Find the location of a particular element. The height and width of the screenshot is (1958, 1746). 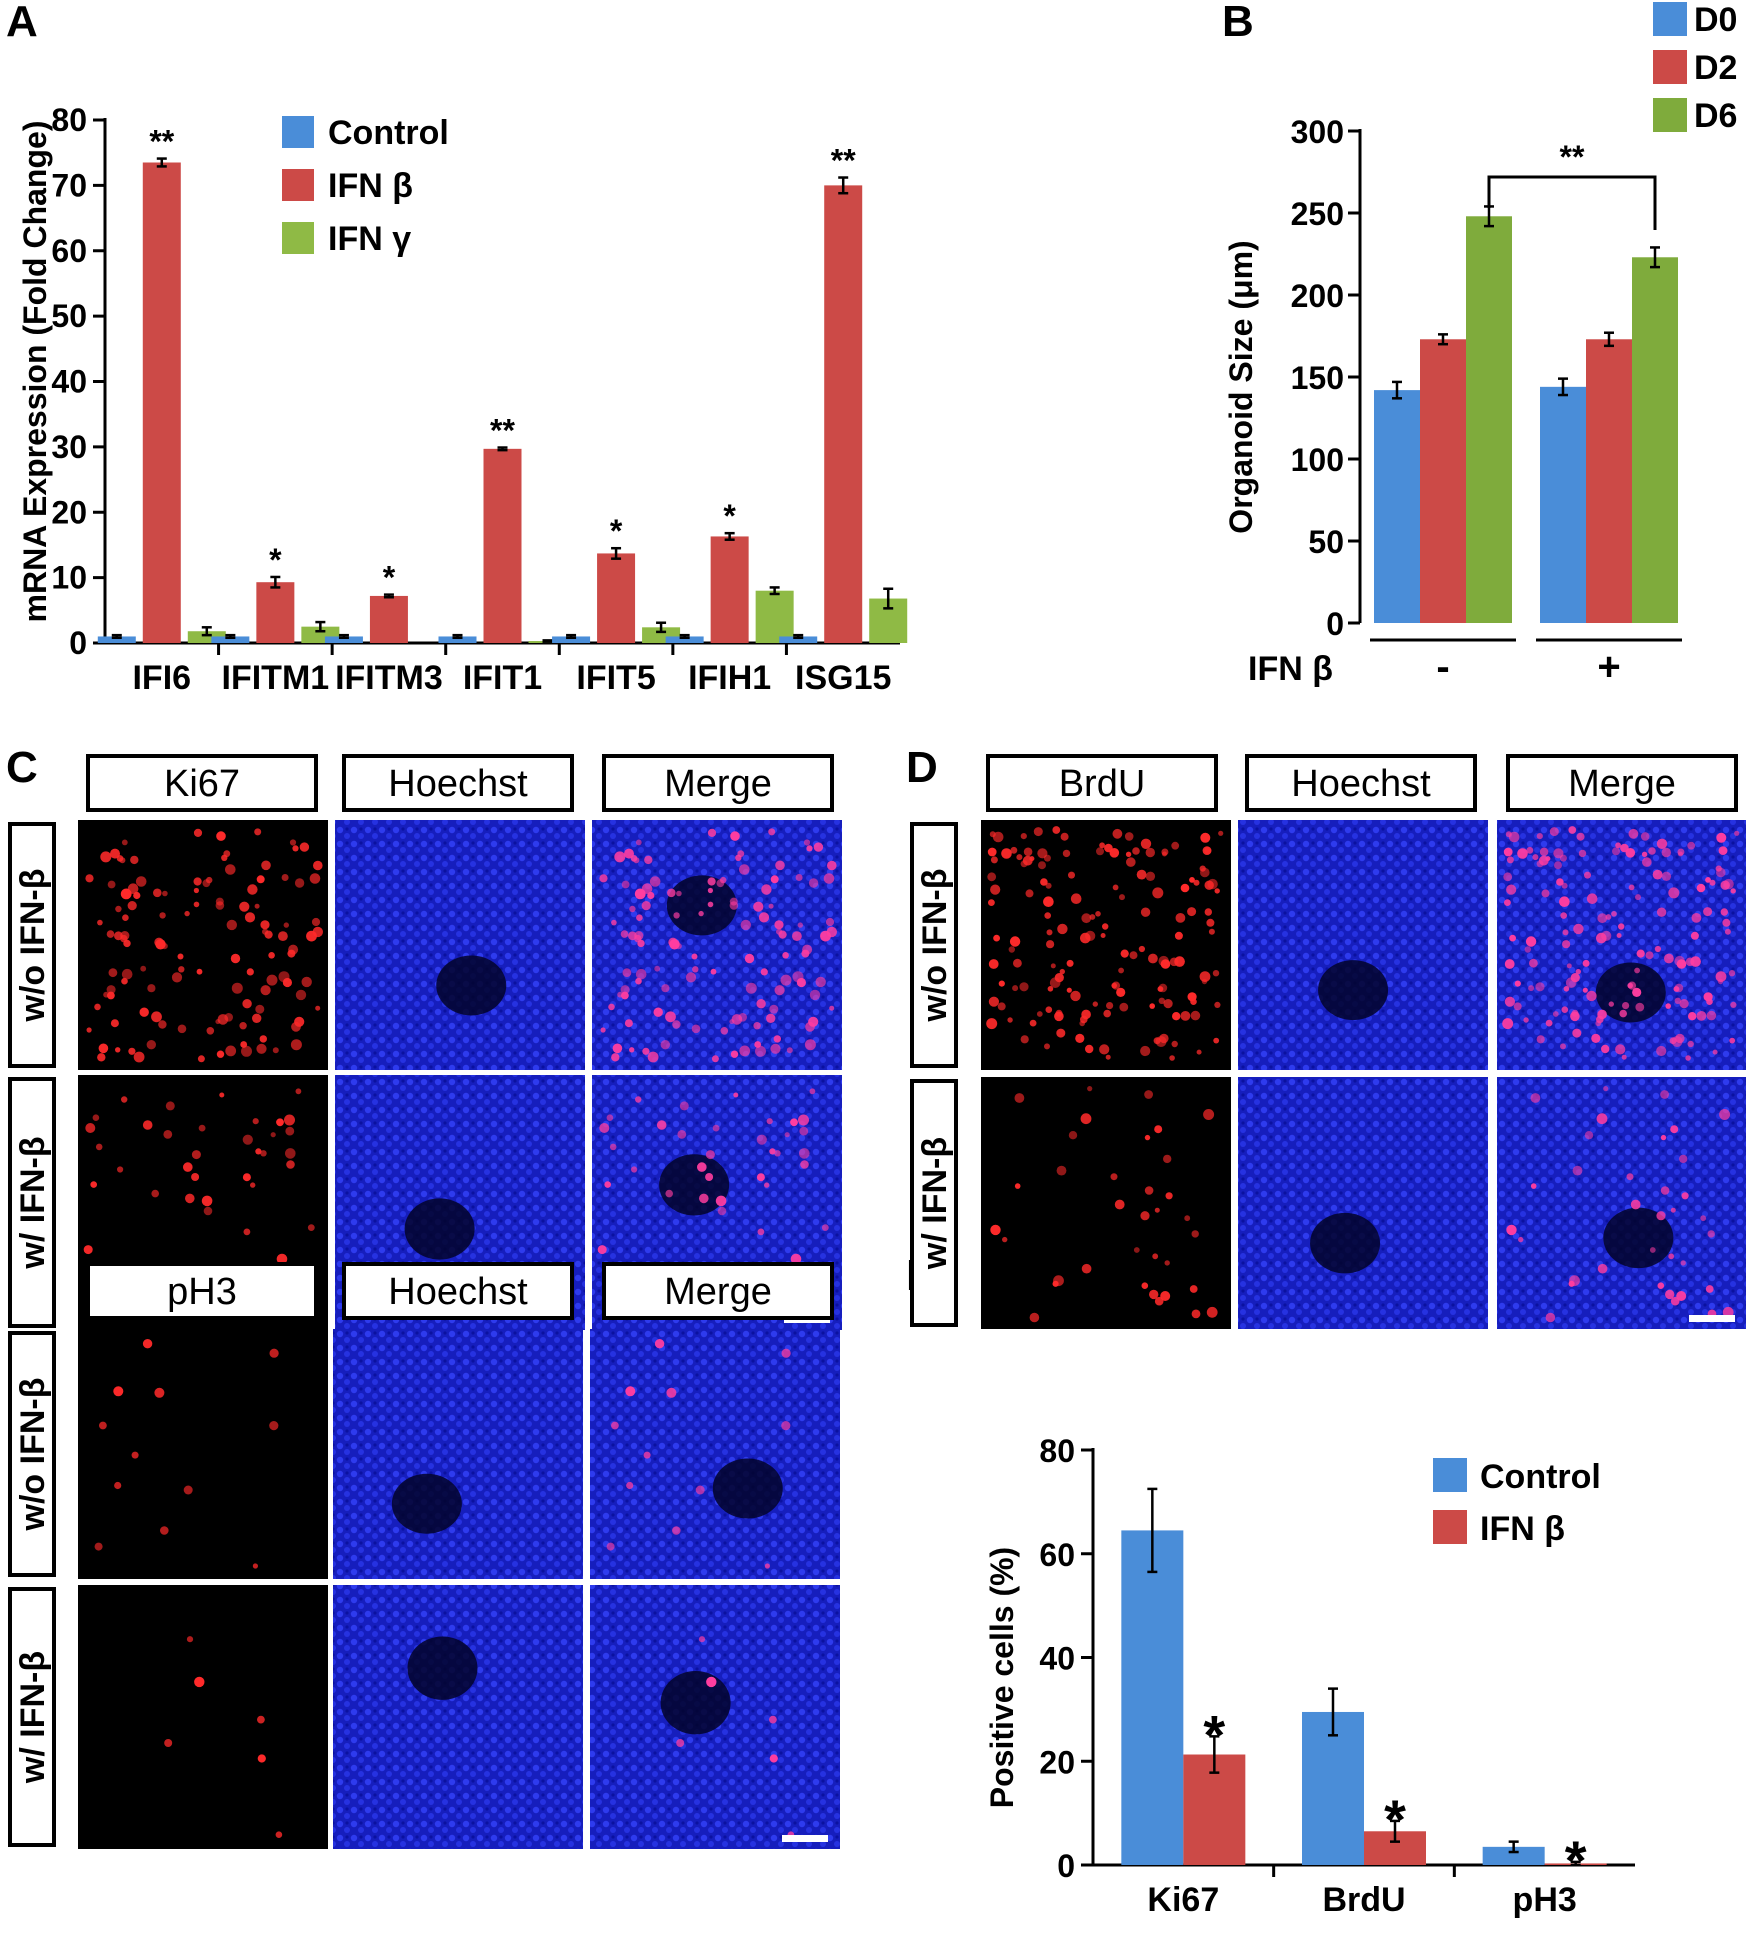

header-label-hoechst: Hoechst is located at coordinates (458, 1292).